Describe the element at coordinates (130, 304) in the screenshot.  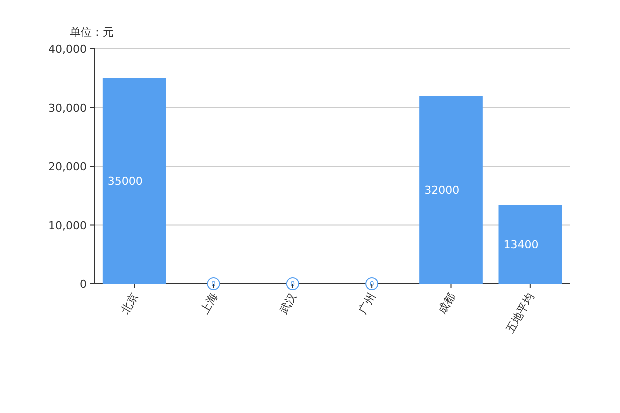
I see `x-tick-label: 北京` at that location.